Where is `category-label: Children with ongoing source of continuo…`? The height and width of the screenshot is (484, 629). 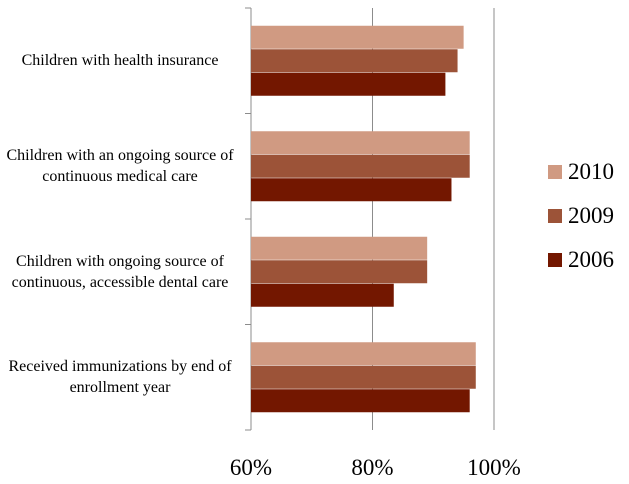 category-label: Children with ongoing source of continuo… is located at coordinates (120, 271).